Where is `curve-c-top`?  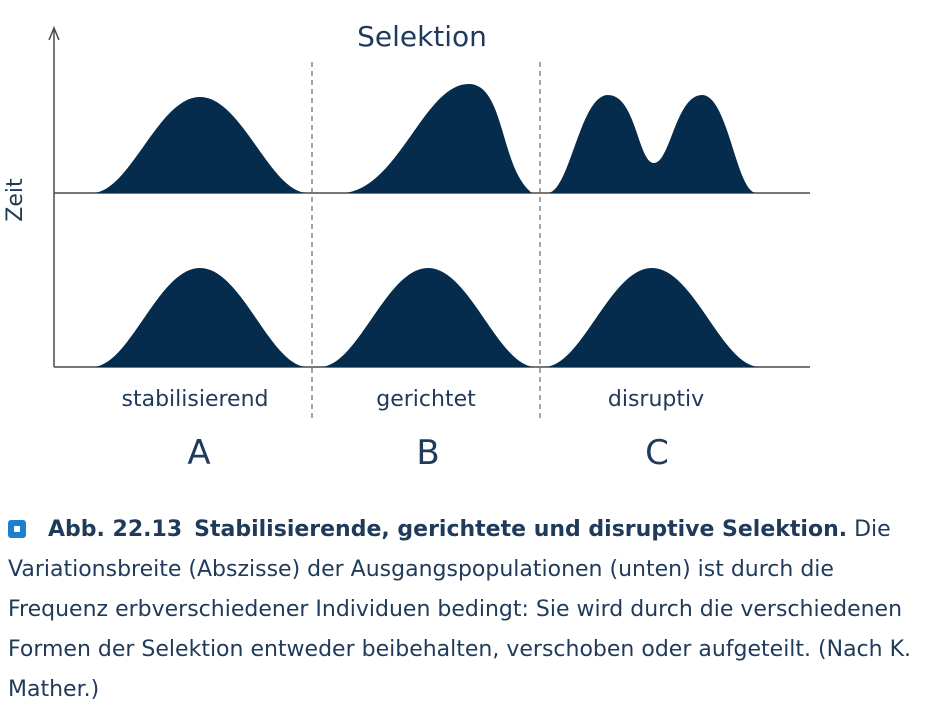
curve-c-top is located at coordinates (652, 144).